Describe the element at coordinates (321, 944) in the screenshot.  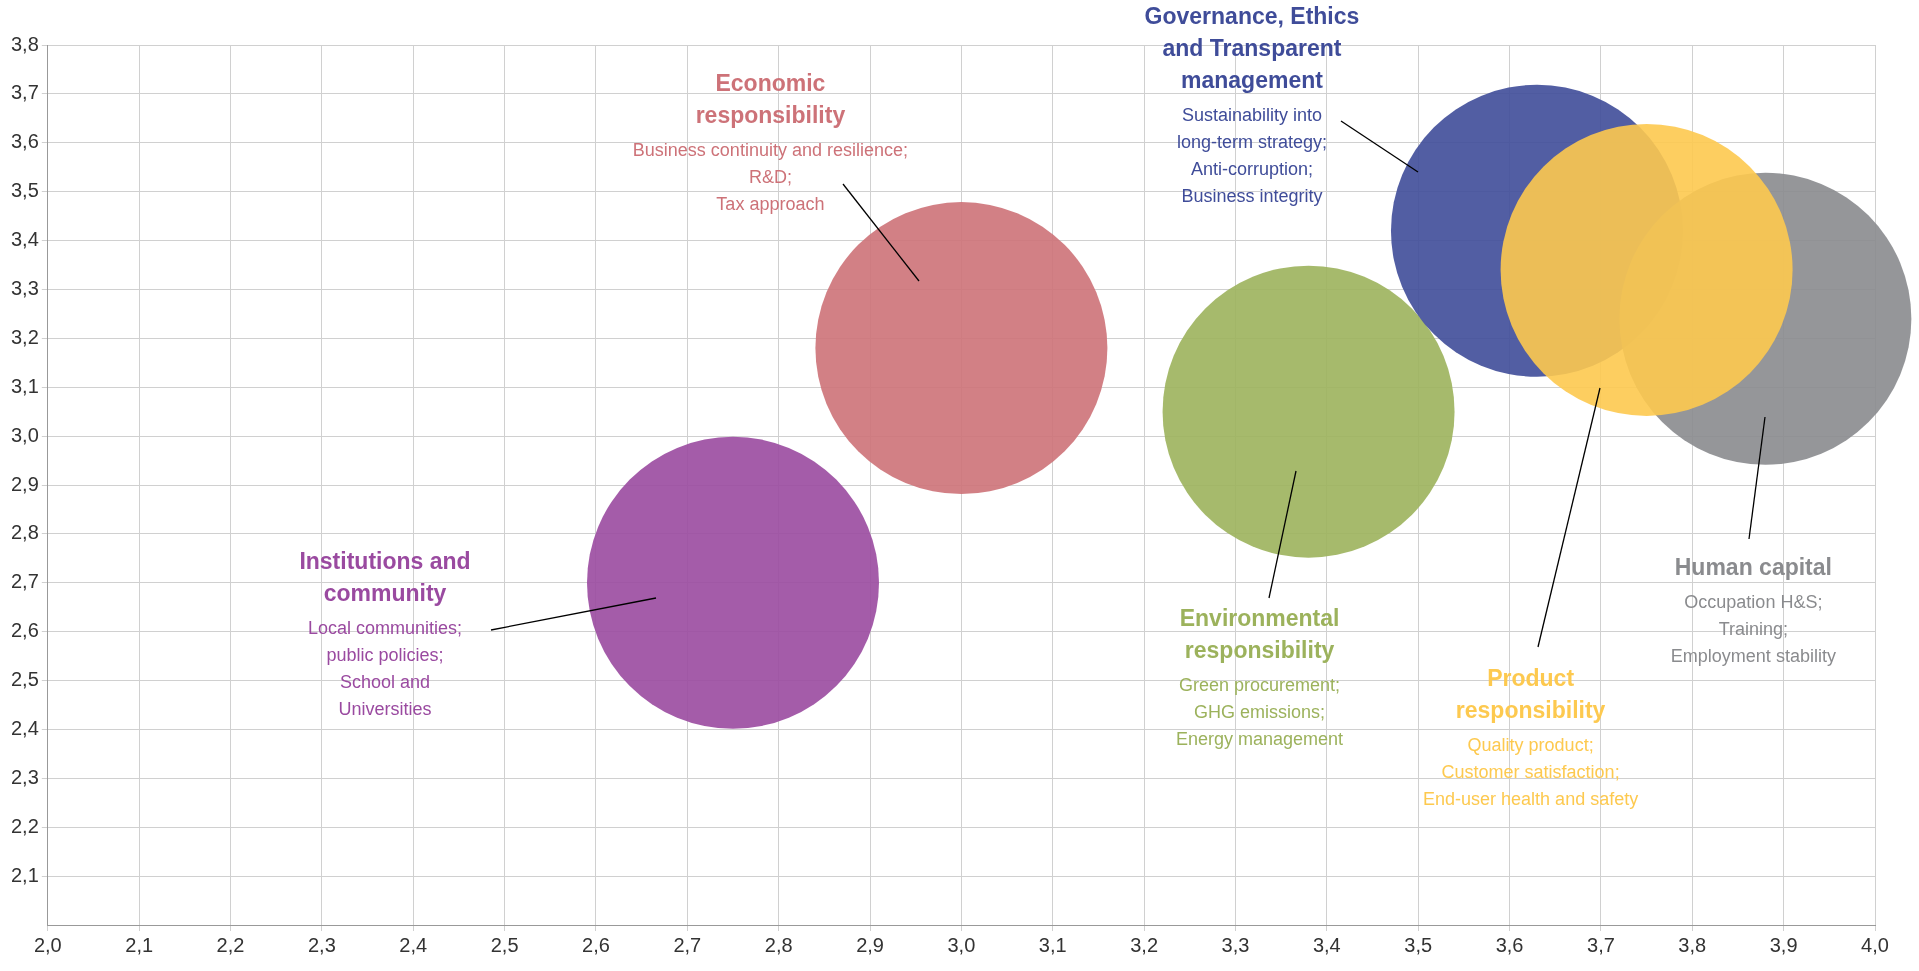
I see `x-tick-label: 2,3` at that location.